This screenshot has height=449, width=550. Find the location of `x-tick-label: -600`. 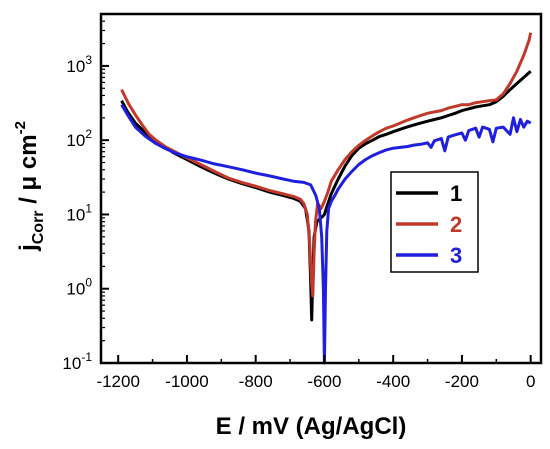

x-tick-label: -600 is located at coordinates (324, 381).